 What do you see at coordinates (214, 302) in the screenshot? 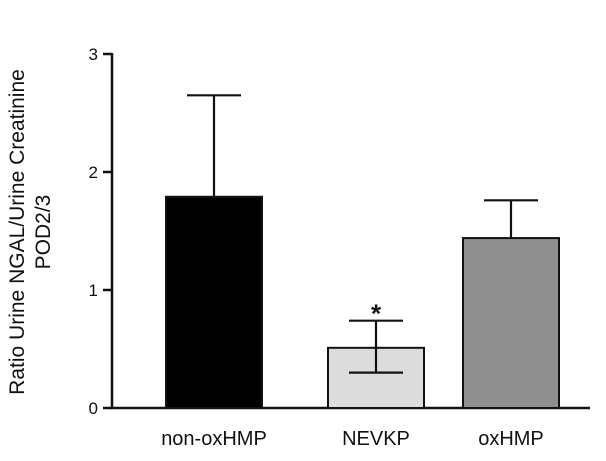
I see `bar-non-oxhmp` at bounding box center [214, 302].